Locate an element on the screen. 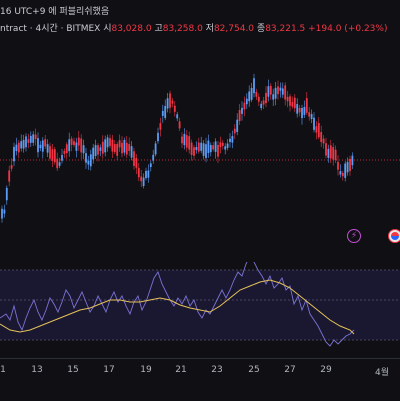  low-value: 82,754.0 is located at coordinates (234, 29).